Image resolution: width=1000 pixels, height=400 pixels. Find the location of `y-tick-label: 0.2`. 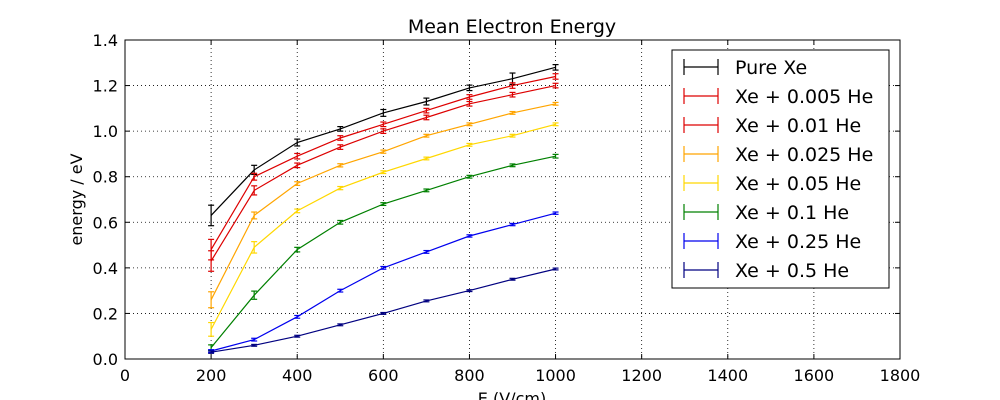

y-tick-label: 0.2 is located at coordinates (105, 313).